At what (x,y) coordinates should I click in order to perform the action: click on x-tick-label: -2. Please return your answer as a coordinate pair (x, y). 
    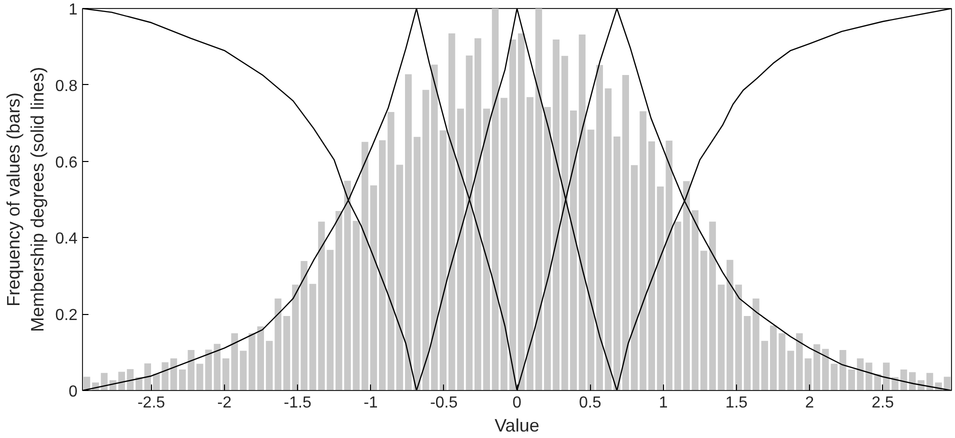
    Looking at the image, I should click on (224, 403).